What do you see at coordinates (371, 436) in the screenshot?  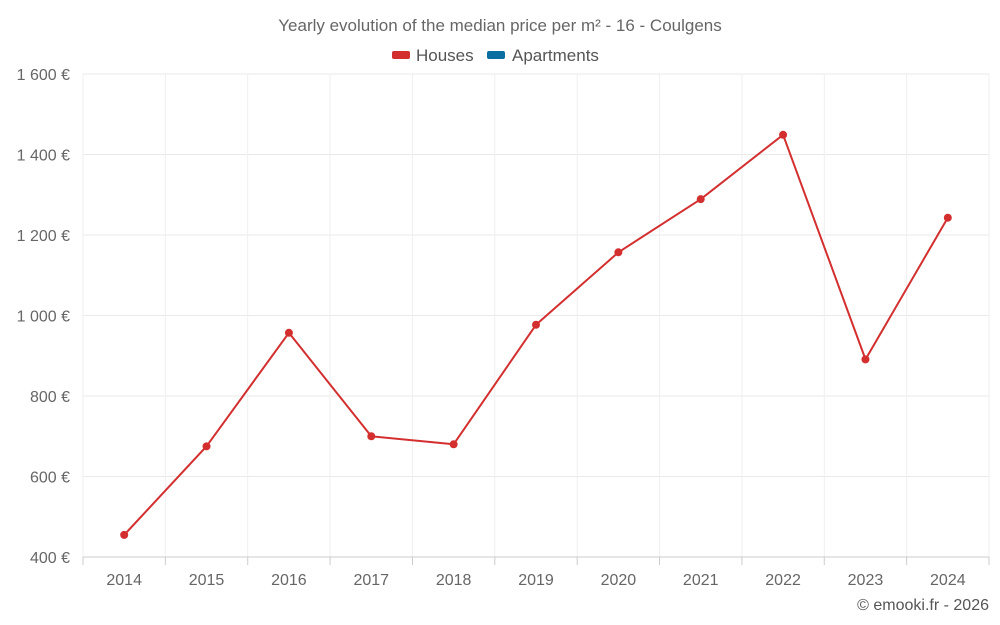 I see `data-point-2017` at bounding box center [371, 436].